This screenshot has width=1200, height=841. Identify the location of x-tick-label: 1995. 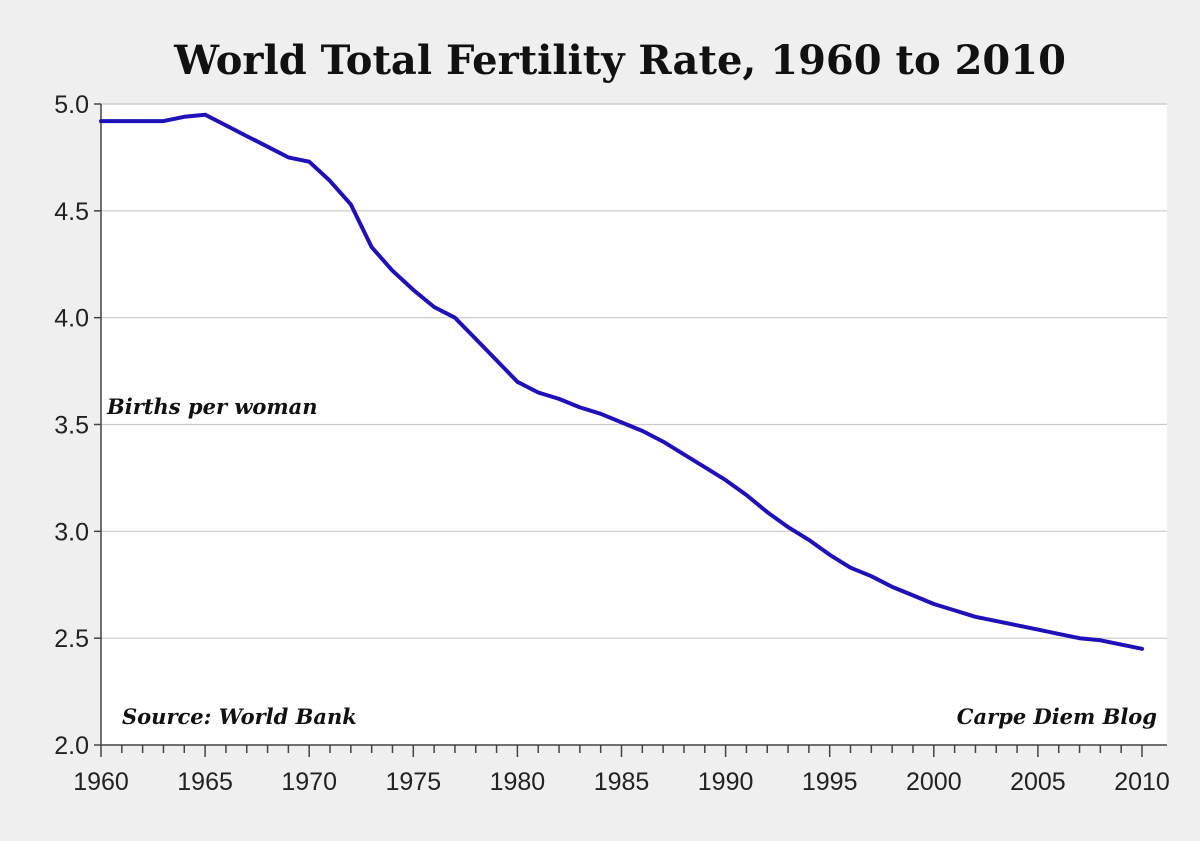
(830, 782).